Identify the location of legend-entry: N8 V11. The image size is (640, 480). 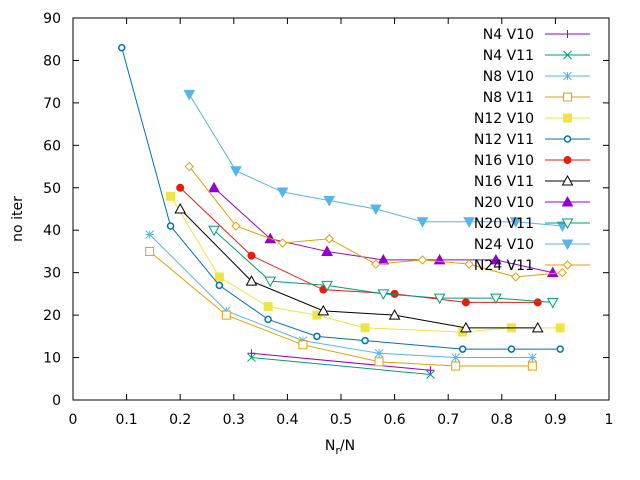
(536, 98).